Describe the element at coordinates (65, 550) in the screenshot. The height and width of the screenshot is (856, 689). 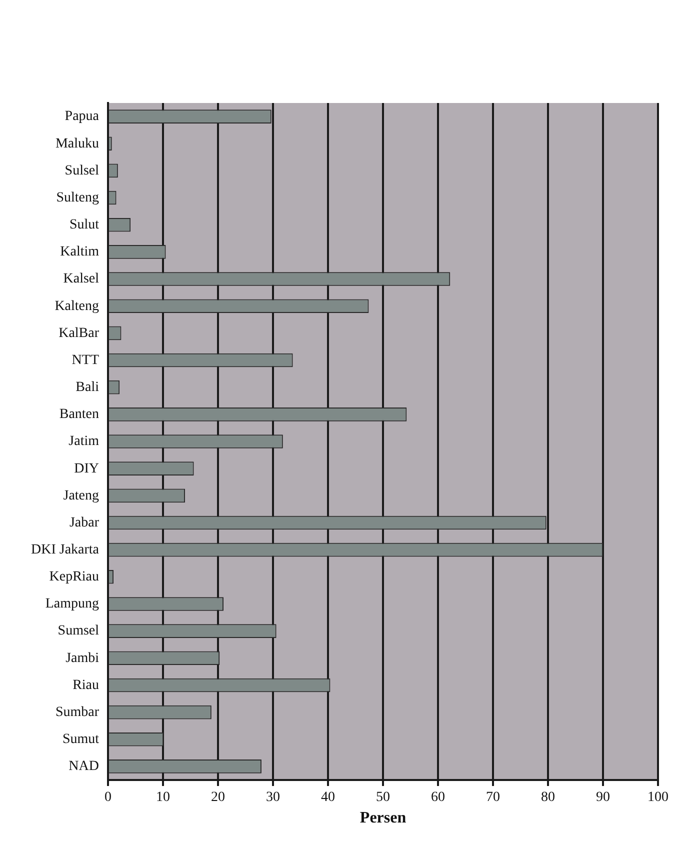
I see `y-tick-label: DKI Jakarta` at that location.